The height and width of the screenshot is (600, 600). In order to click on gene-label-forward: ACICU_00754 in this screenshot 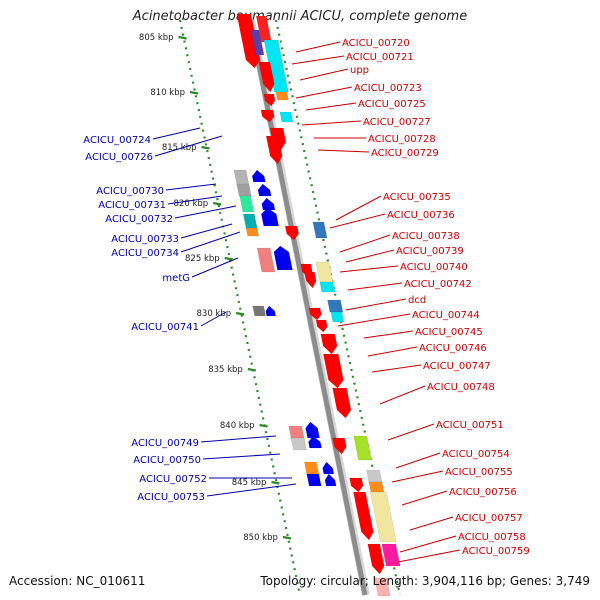, I will do `click(476, 454)`.